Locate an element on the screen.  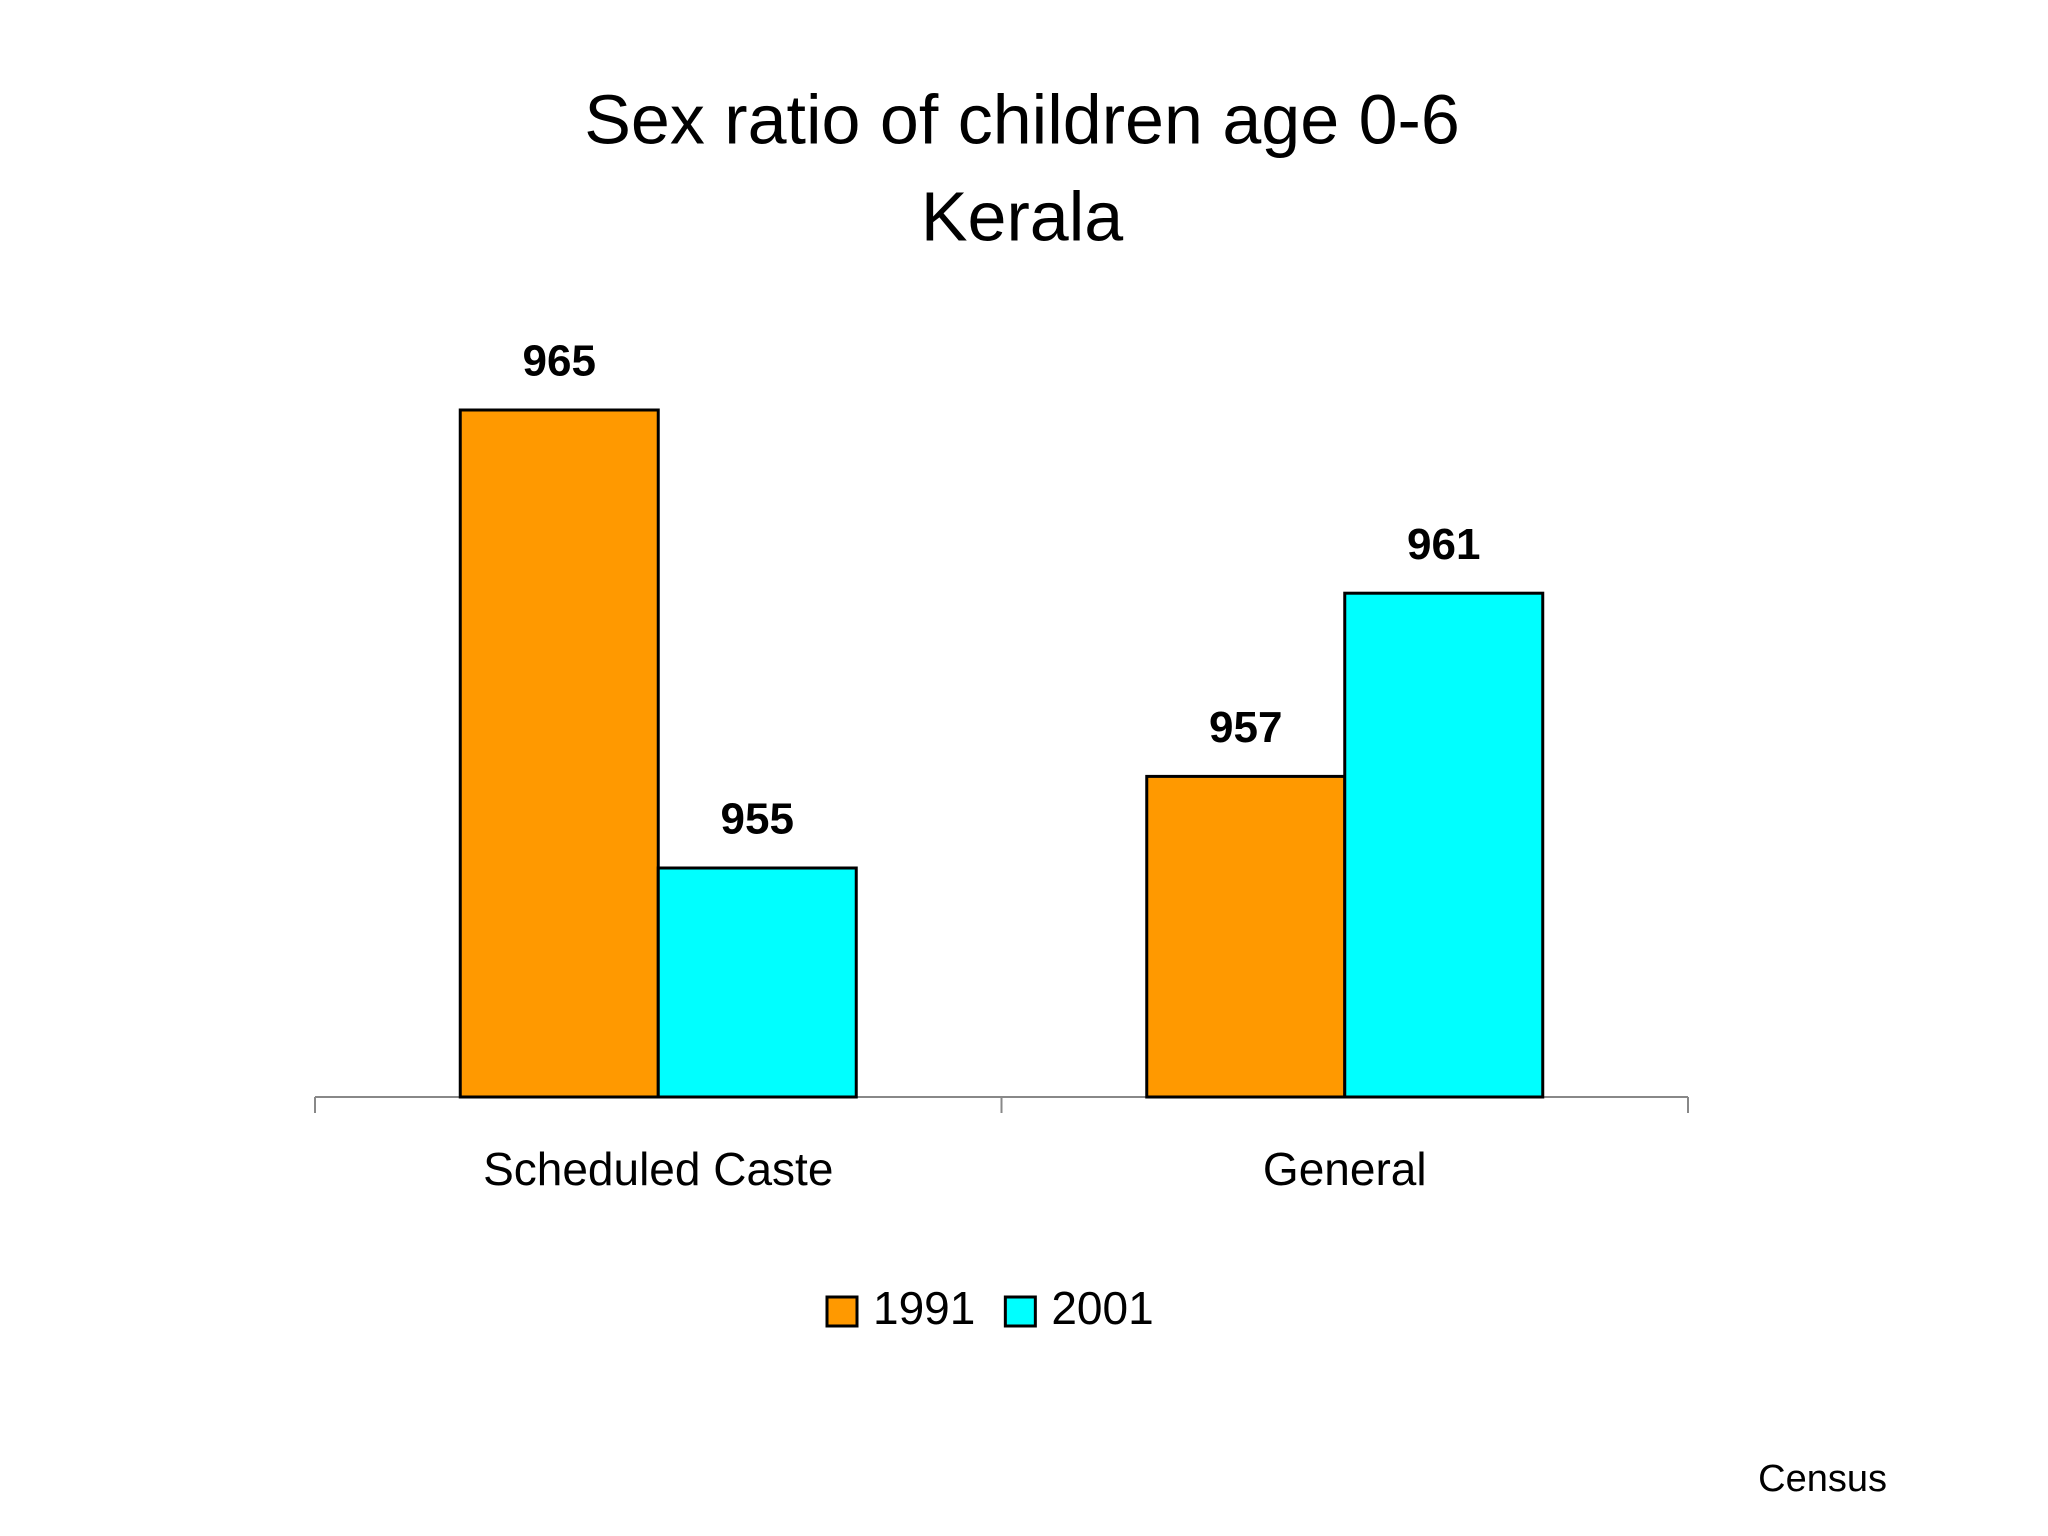
value-label: 957 is located at coordinates (1245, 727).